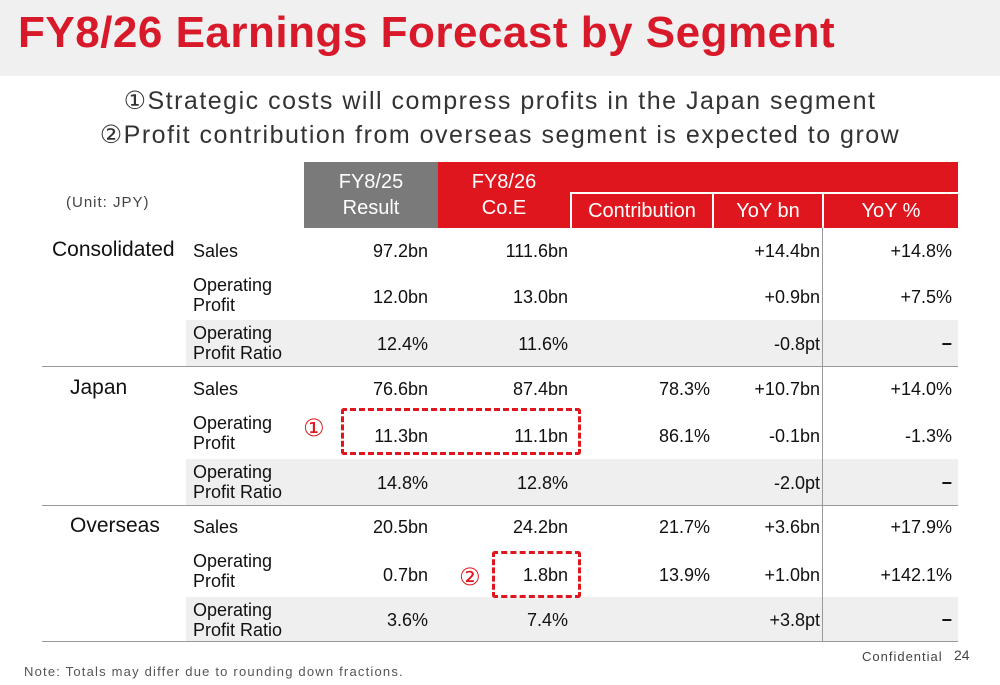  Describe the element at coordinates (684, 389) in the screenshot. I see `cell-japan-sales-contribution: 78.3%` at that location.